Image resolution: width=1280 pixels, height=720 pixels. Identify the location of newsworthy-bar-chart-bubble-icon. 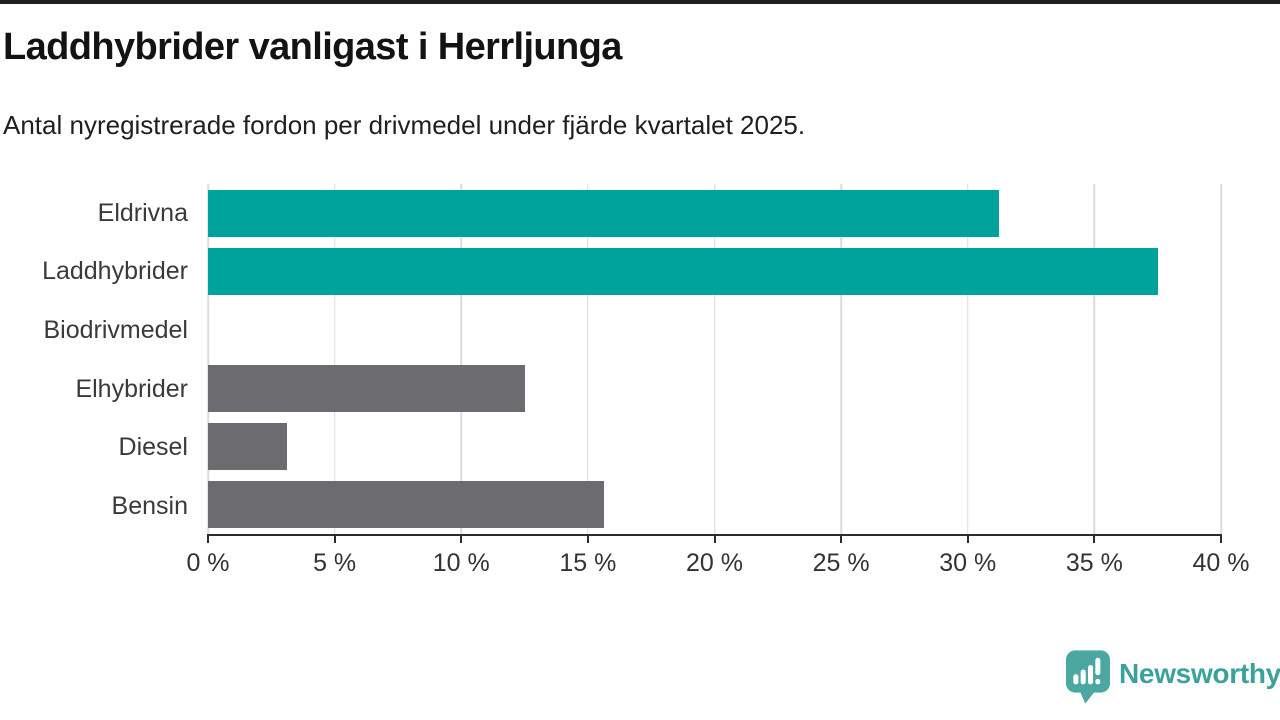
(1088, 677).